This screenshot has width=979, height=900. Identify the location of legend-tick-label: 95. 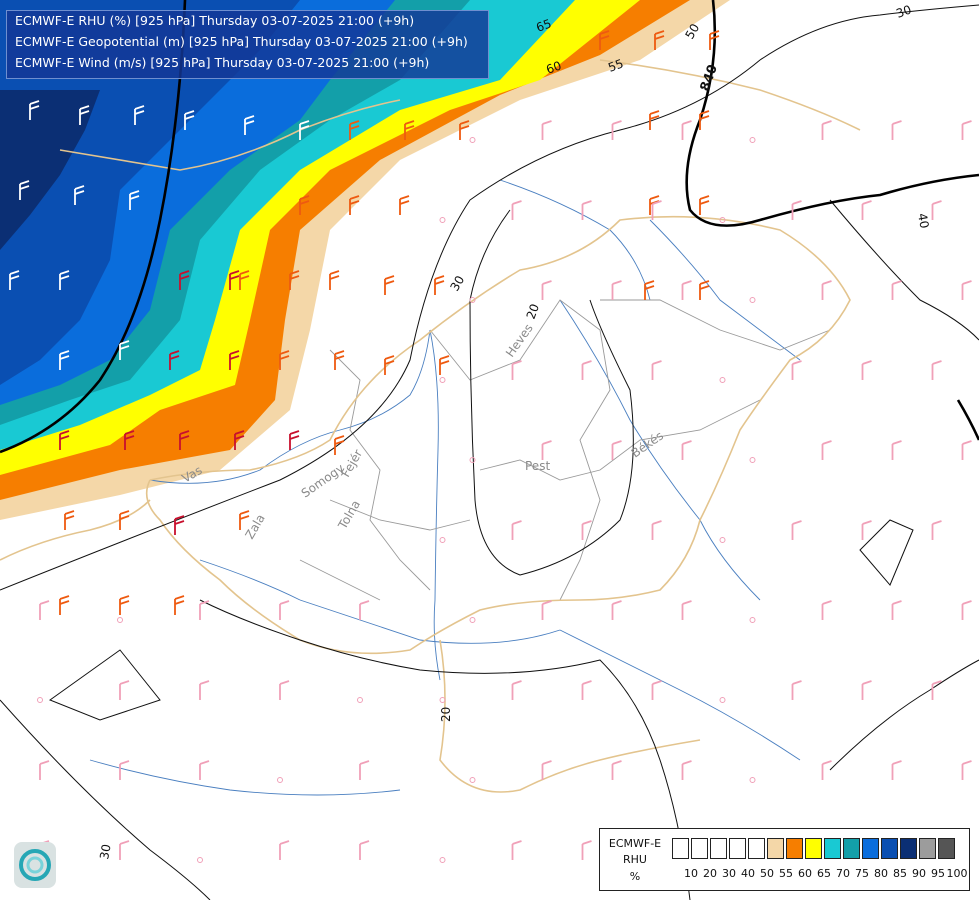
(938, 873).